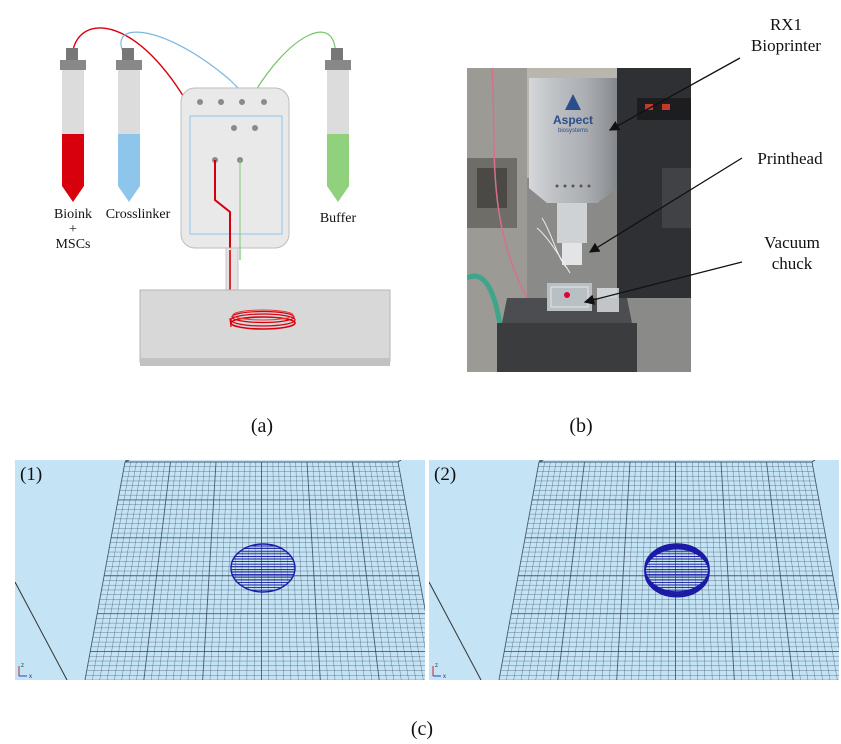 This screenshot has width=841, height=744. Describe the element at coordinates (573, 120) in the screenshot. I see `brand-name: Aspect` at that location.